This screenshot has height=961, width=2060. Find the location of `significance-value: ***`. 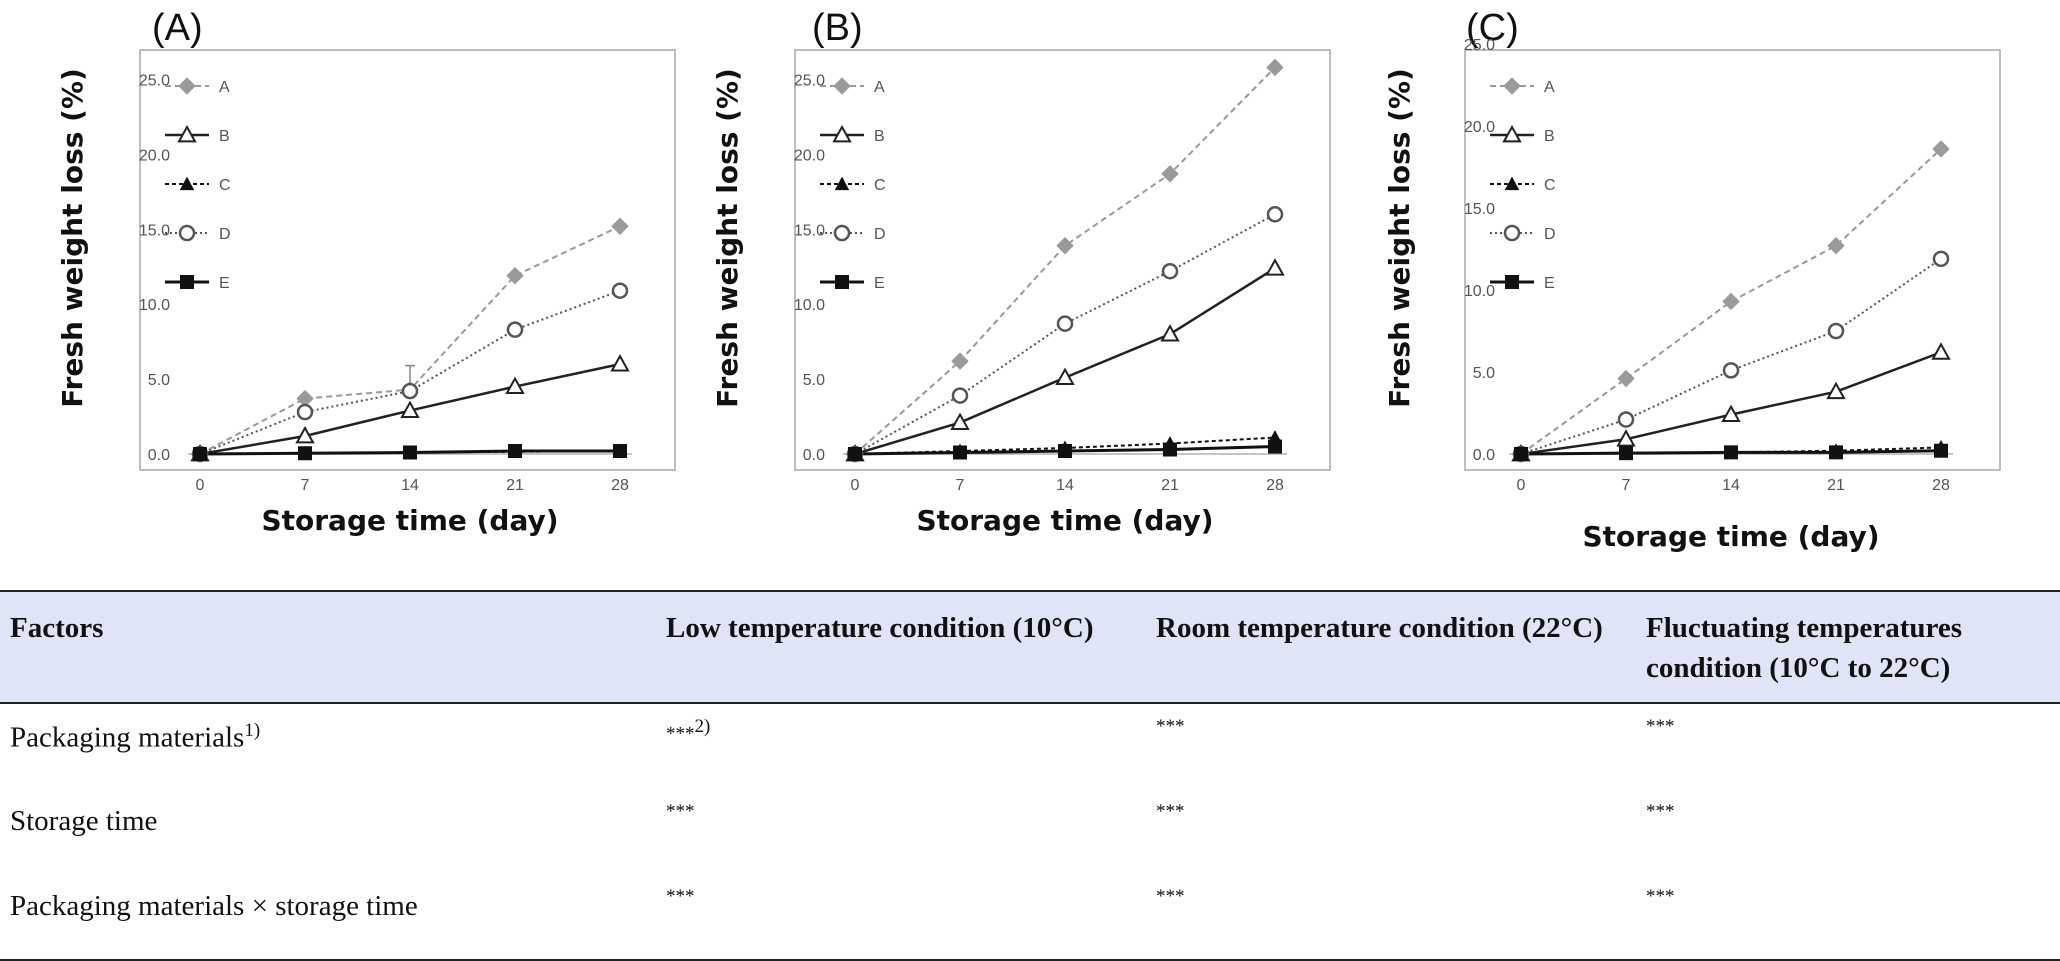

significance-value: *** is located at coordinates (680, 734).